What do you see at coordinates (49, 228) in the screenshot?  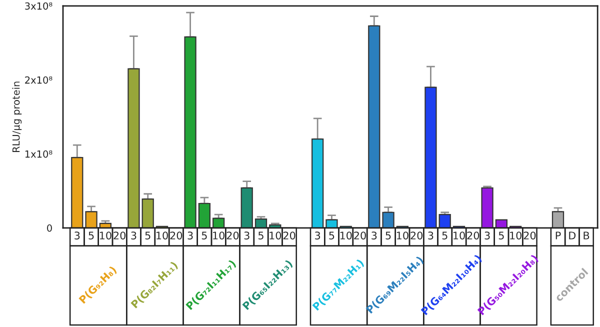 I see `y-tick-label: 0` at bounding box center [49, 228].